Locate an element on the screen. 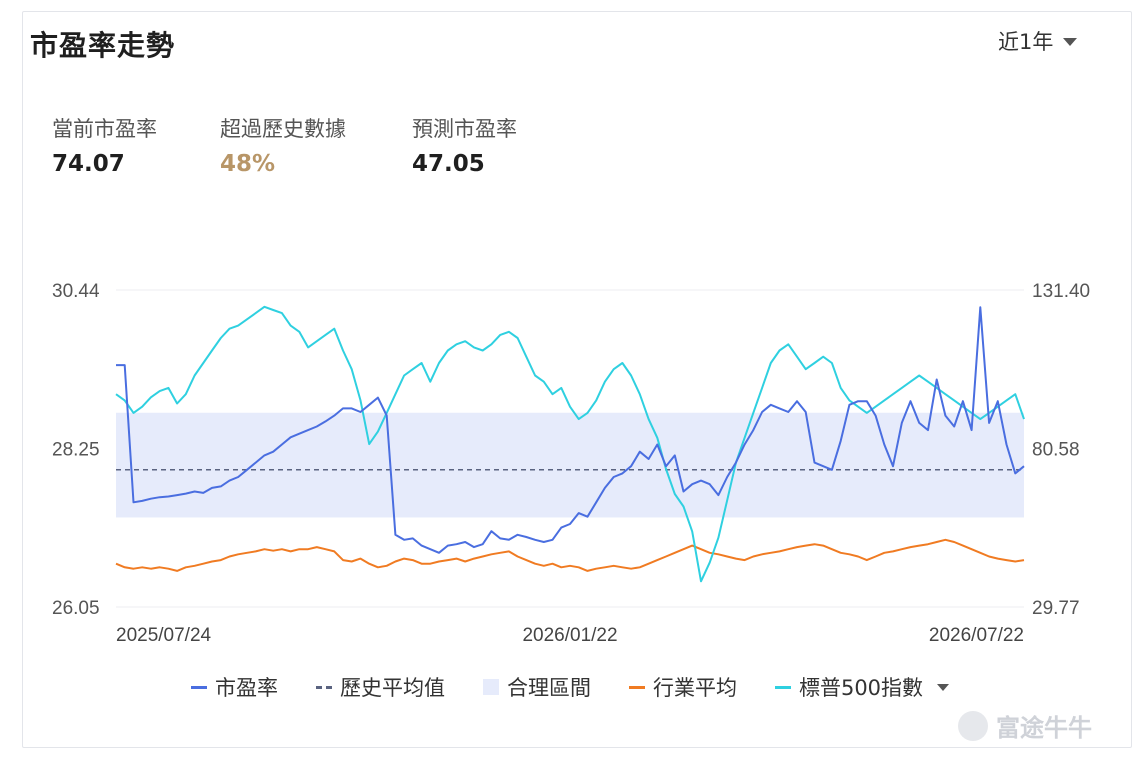  x-axis-tick: 2026/07/22 is located at coordinates (976, 635).